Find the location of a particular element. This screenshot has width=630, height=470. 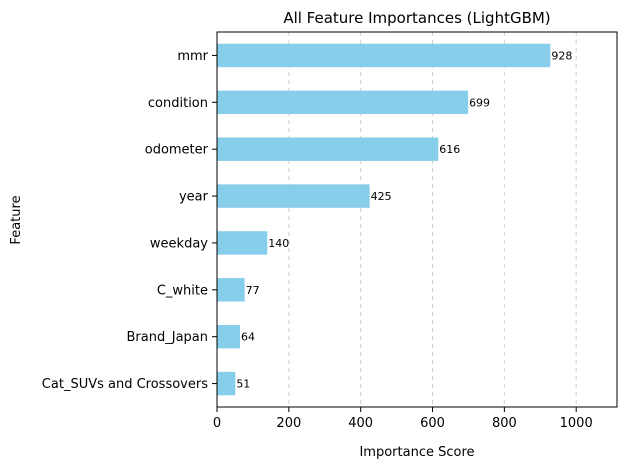

data-label: 77 is located at coordinates (253, 290).